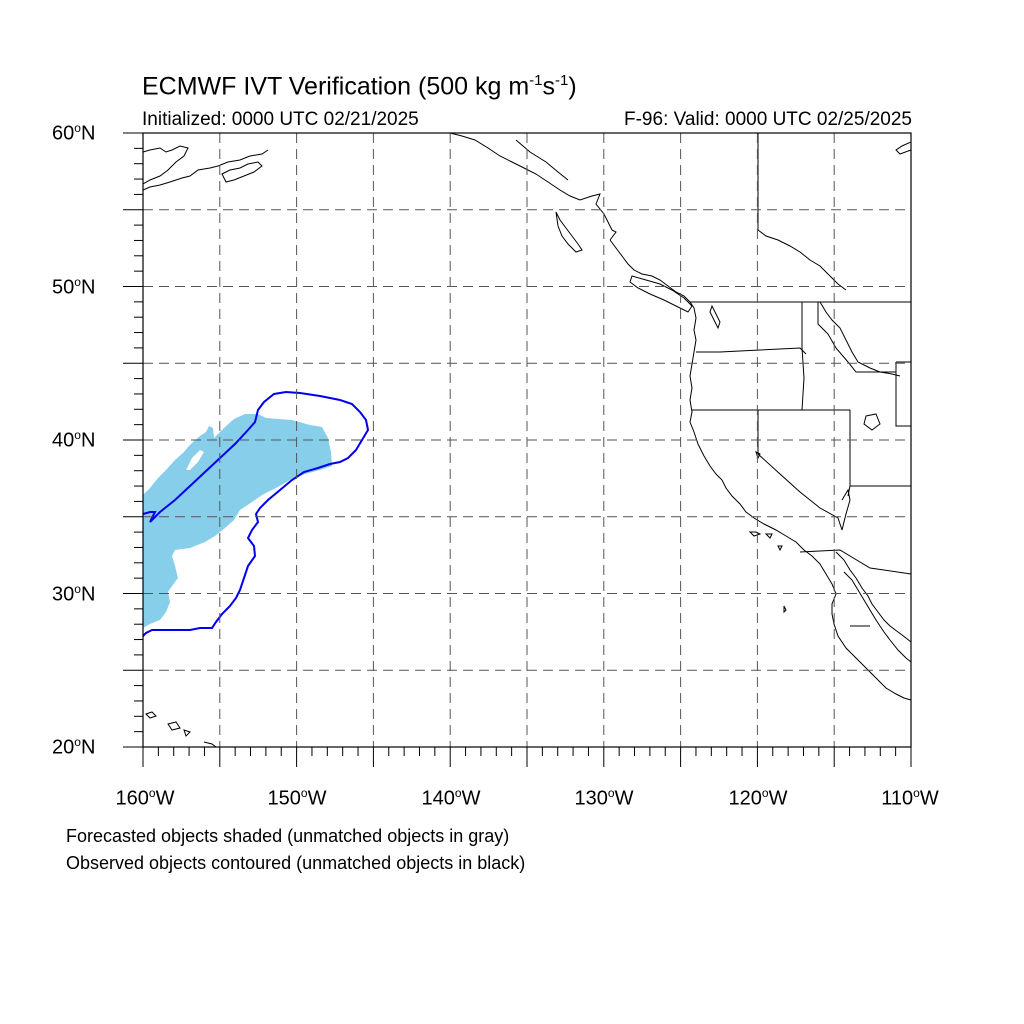  Describe the element at coordinates (715, 317) in the screenshot. I see `puget-sound` at that location.